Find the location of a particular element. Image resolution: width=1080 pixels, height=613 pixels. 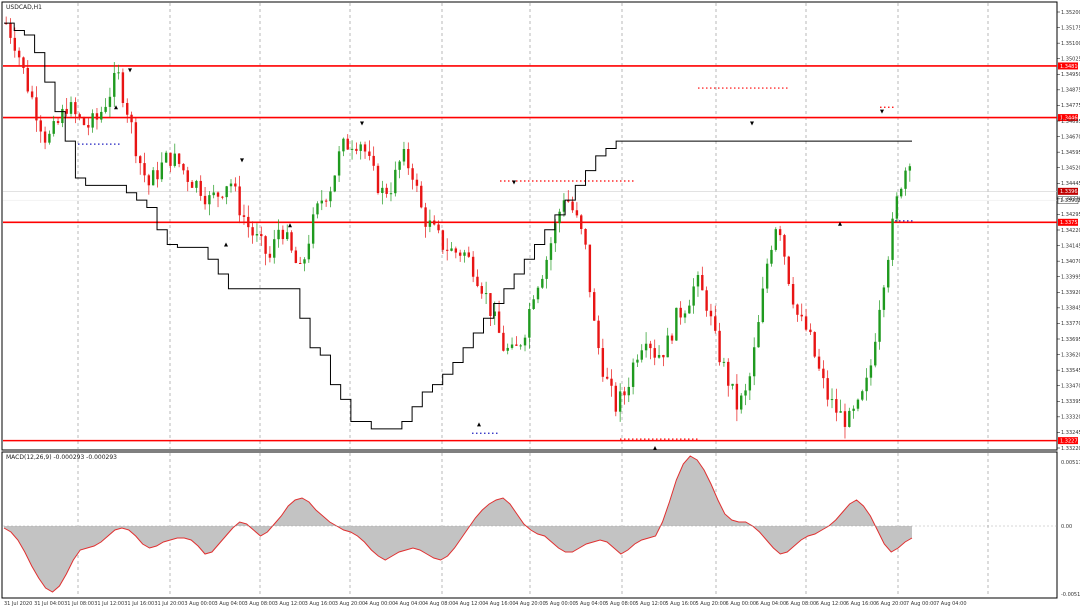

time-tick-label: 3 Aug 12:00 is located at coordinates (290, 604).